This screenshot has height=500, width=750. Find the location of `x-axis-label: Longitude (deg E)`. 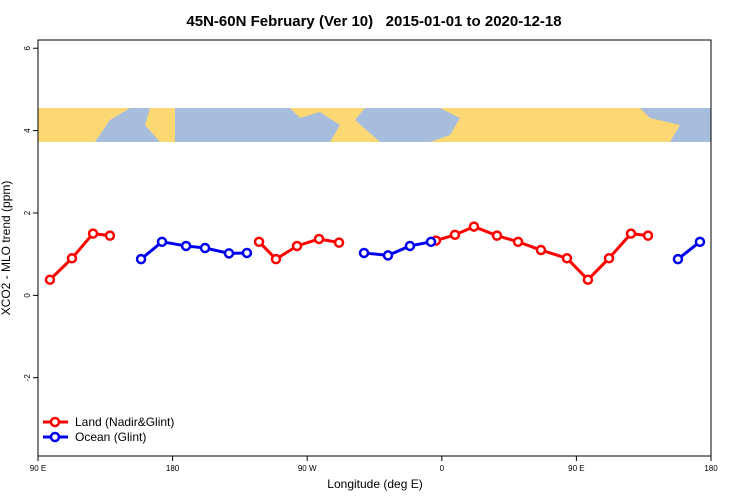

x-axis-label: Longitude (deg E) is located at coordinates (374, 484).